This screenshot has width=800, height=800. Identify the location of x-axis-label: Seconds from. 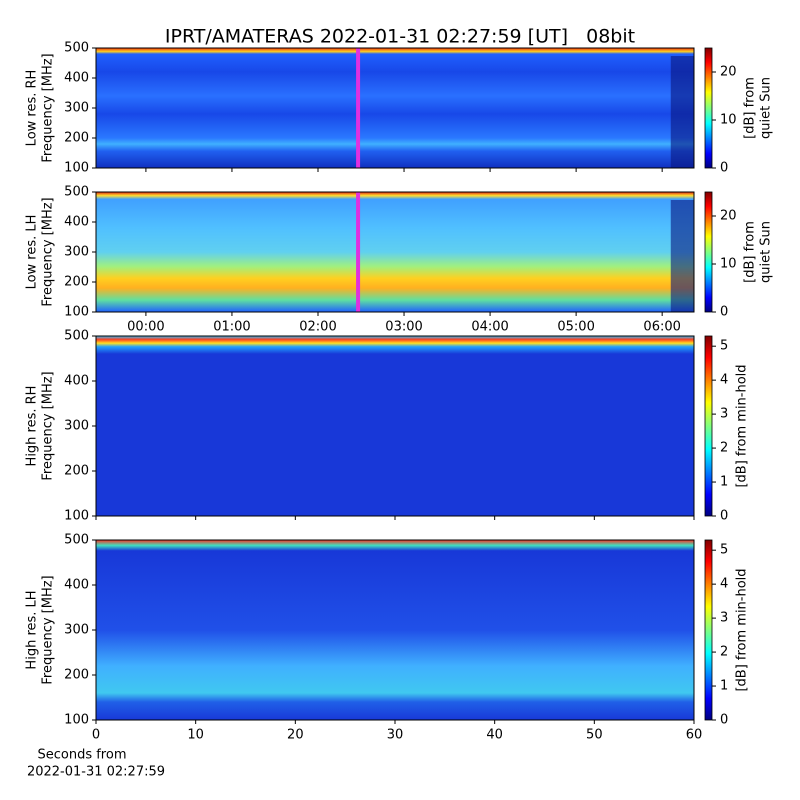
(81, 755).